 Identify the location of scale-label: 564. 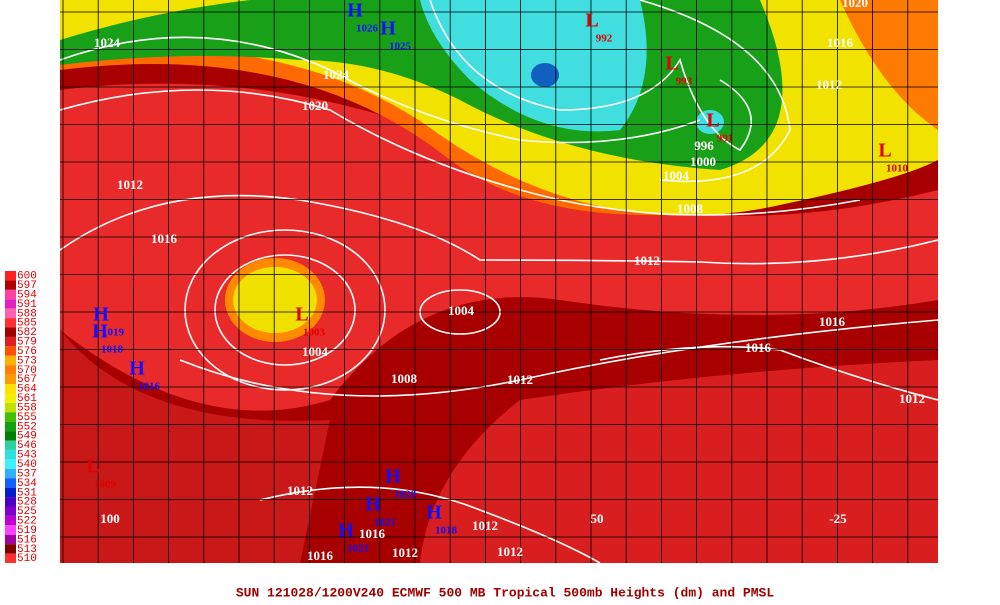
(27, 390).